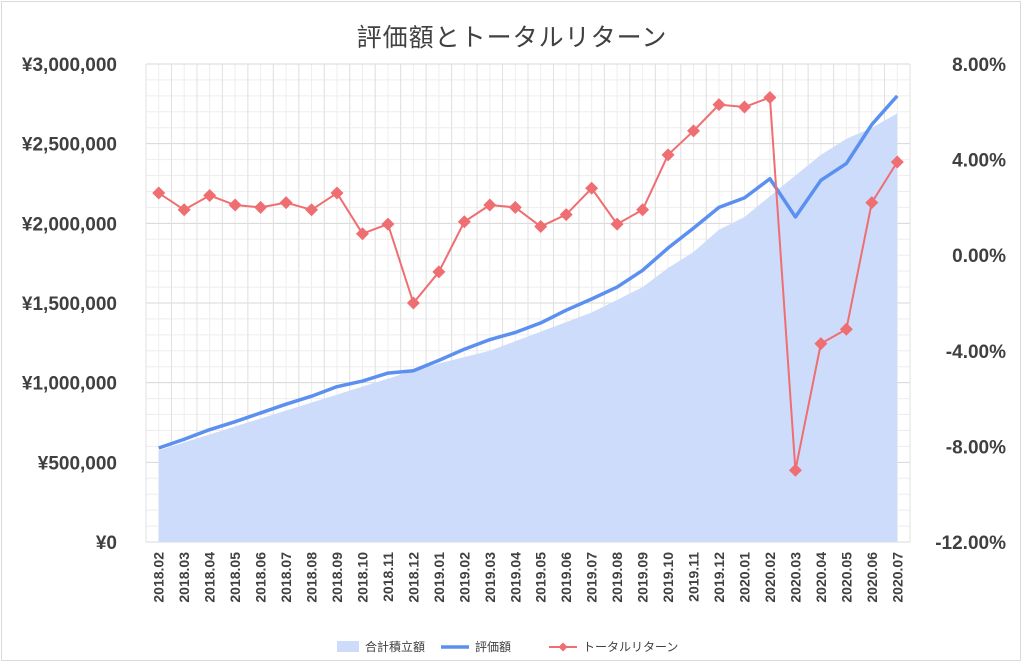 Image resolution: width=1024 pixels, height=664 pixels. Describe the element at coordinates (337, 577) in the screenshot. I see `x-tick-label: 2018.09` at that location.